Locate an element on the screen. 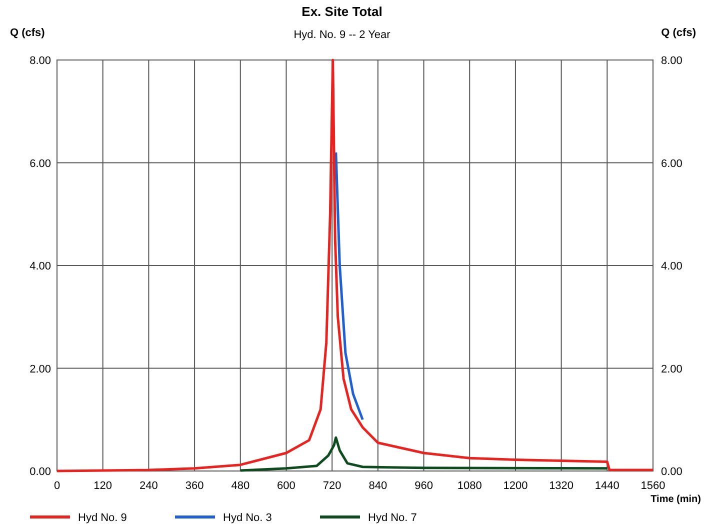 This screenshot has width=704, height=527. y-tick-label: 4.00 is located at coordinates (40, 266).